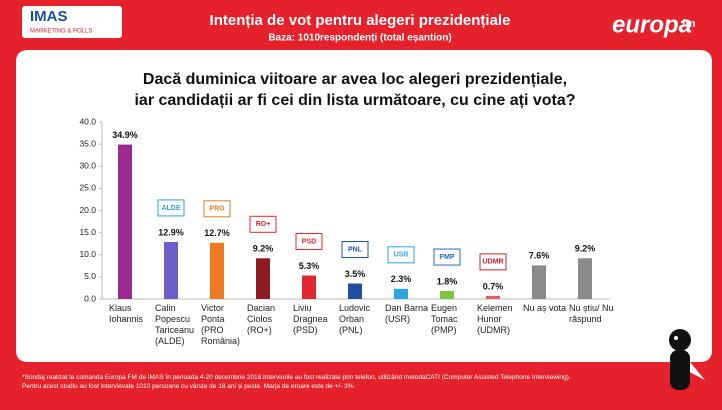  What do you see at coordinates (545, 308) in the screenshot?
I see `x-tick-label: Nu aș vota` at bounding box center [545, 308].